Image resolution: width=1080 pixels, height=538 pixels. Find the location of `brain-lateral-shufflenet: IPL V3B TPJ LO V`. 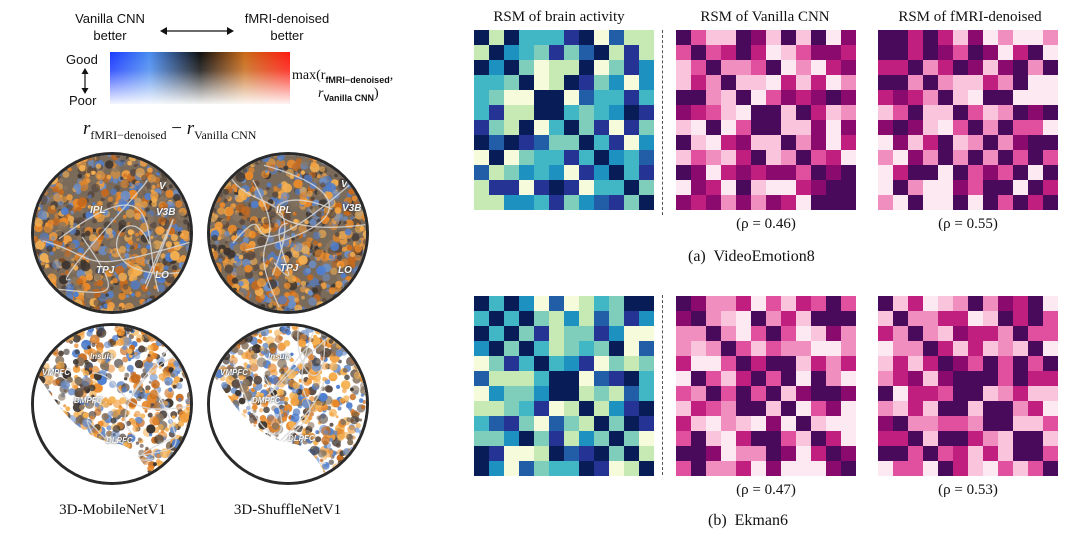

brain-lateral-shufflenet: IPL V3B TPJ LO V is located at coordinates (288, 233).